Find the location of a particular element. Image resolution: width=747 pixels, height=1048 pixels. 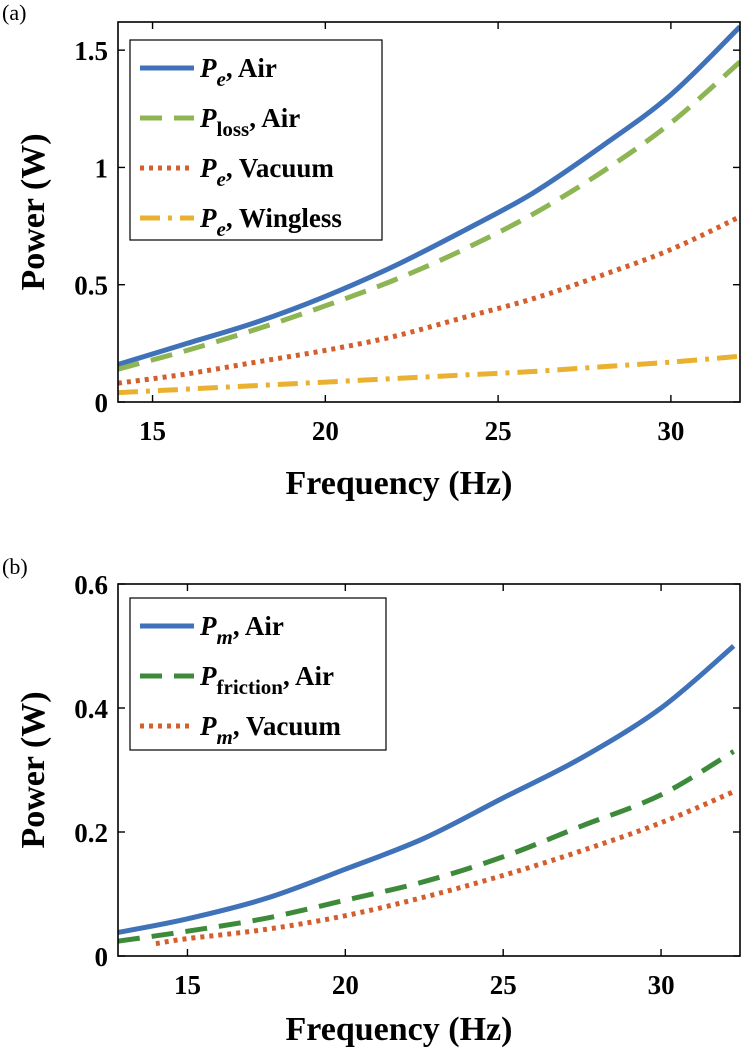

legend-entry: Pfriction, Air is located at coordinates (266, 680).